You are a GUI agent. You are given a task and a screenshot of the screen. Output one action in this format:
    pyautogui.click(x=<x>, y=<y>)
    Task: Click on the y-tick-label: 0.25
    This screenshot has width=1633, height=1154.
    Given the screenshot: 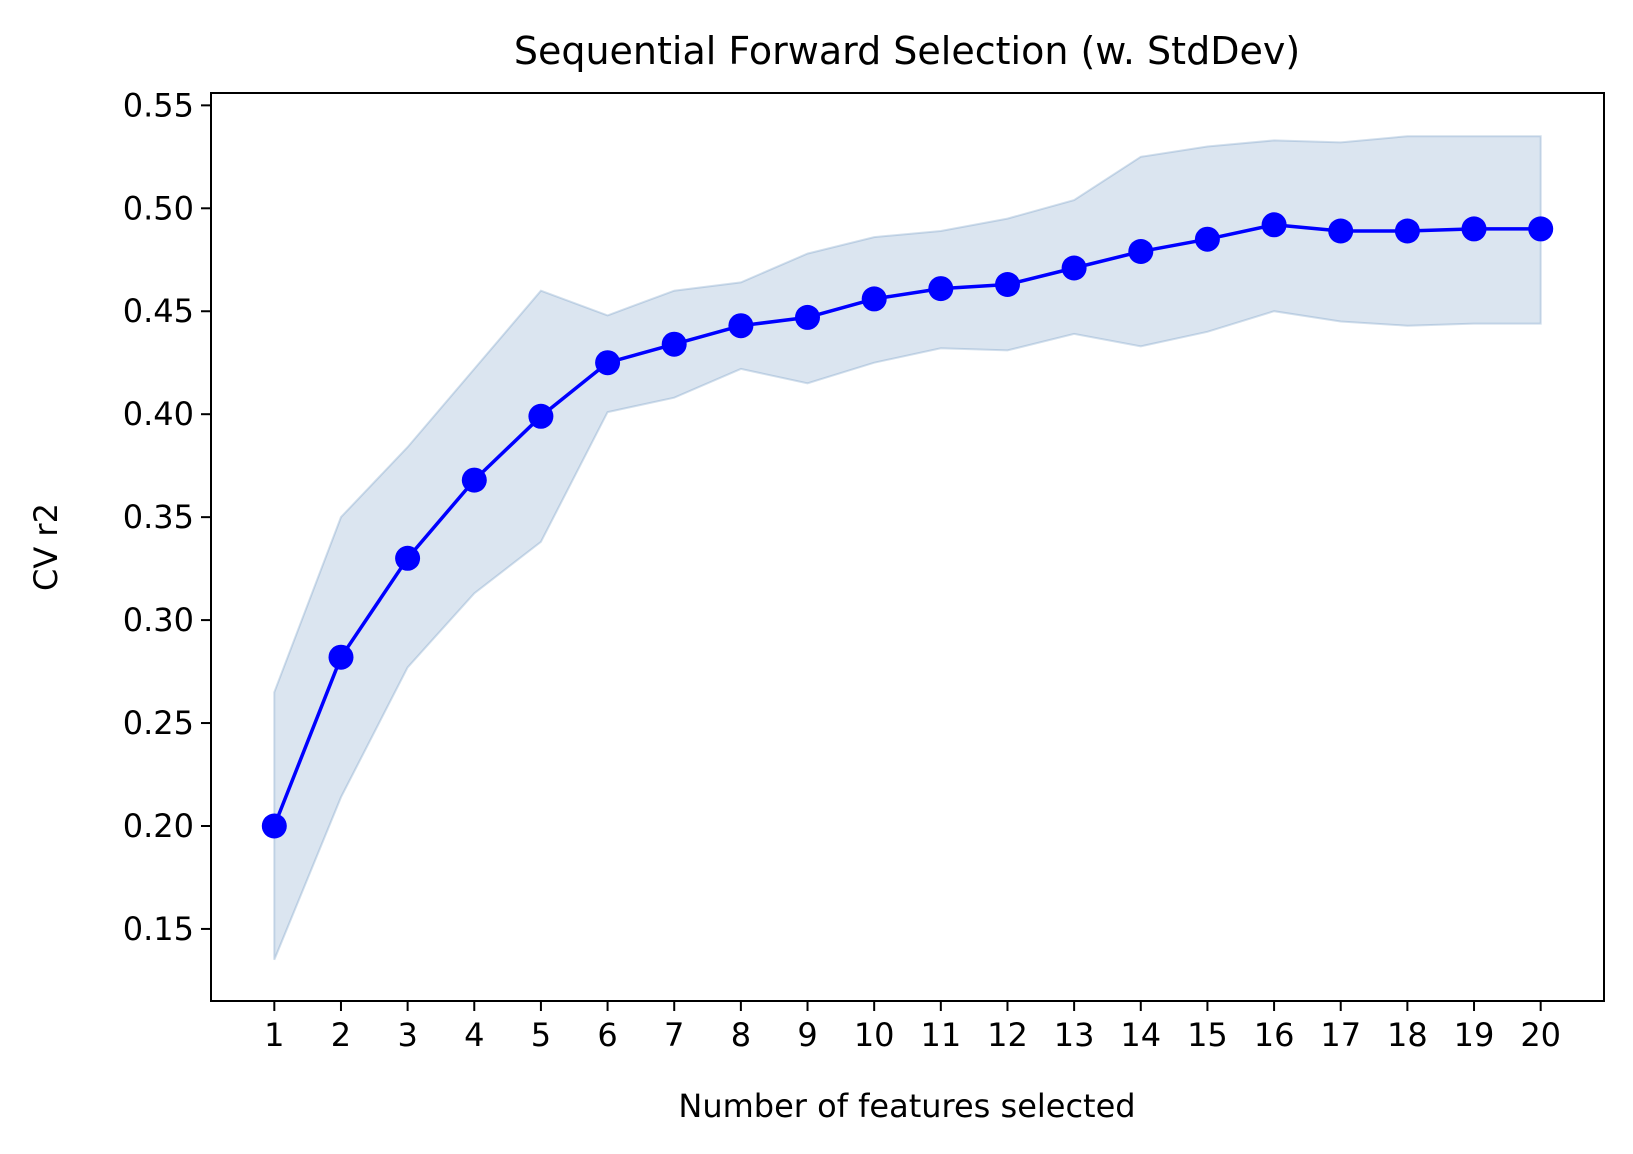 What is the action you would take?
    pyautogui.click(x=158, y=723)
    